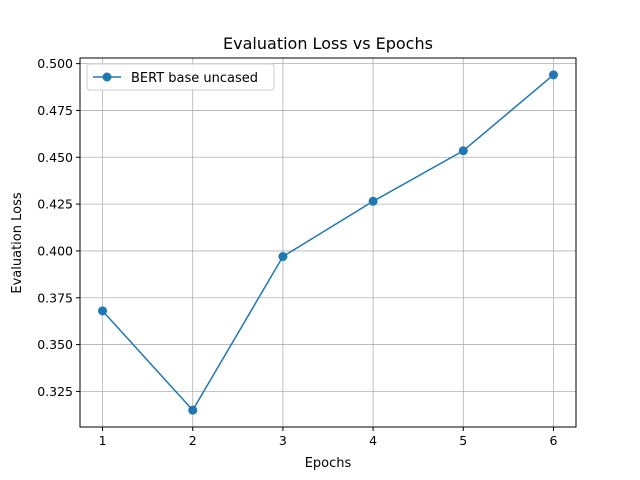 This screenshot has width=640, height=480. Describe the element at coordinates (55, 157) in the screenshot. I see `y-tick-label: 0.450` at that location.